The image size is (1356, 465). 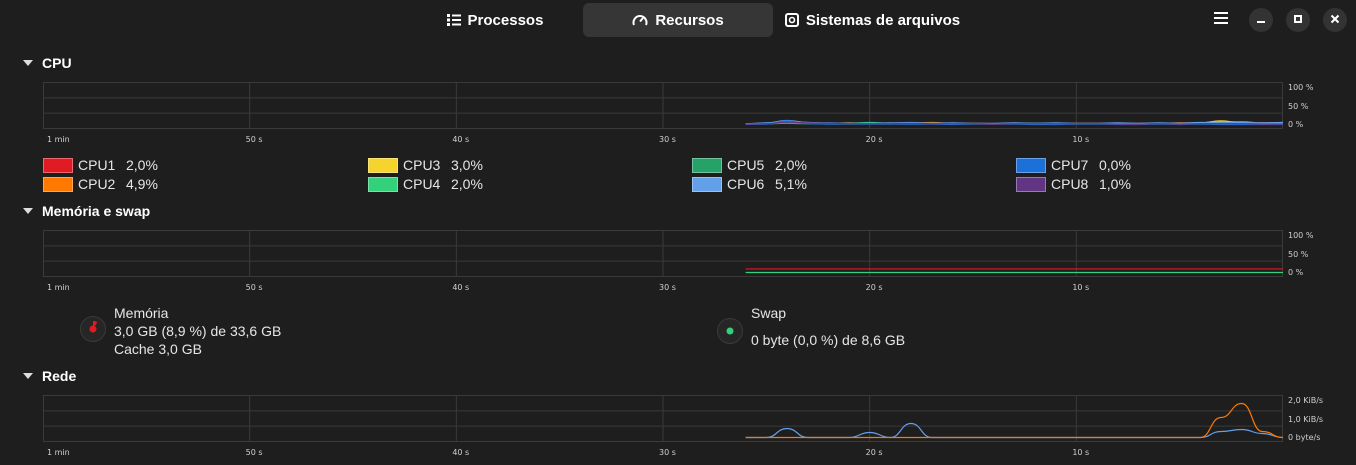 I want to click on hamburger-menu-icon, so click(x=1221, y=20).